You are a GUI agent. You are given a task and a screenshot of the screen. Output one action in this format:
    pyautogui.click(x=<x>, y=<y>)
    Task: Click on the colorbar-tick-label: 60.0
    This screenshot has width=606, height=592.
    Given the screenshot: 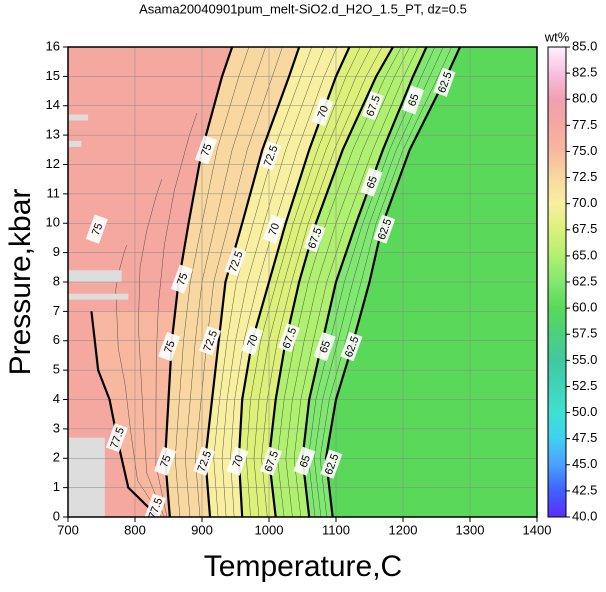 What is the action you would take?
    pyautogui.click(x=584, y=307)
    